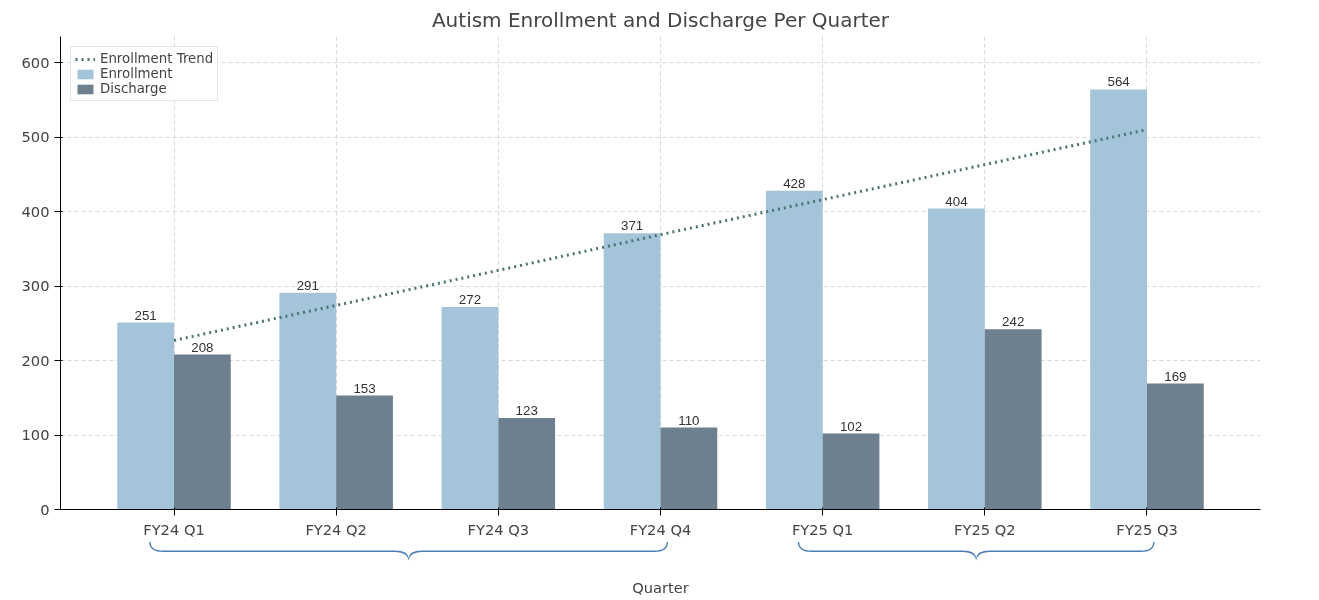 The height and width of the screenshot is (600, 1319). What do you see at coordinates (145, 315) in the screenshot?
I see `data-label: 251` at bounding box center [145, 315].